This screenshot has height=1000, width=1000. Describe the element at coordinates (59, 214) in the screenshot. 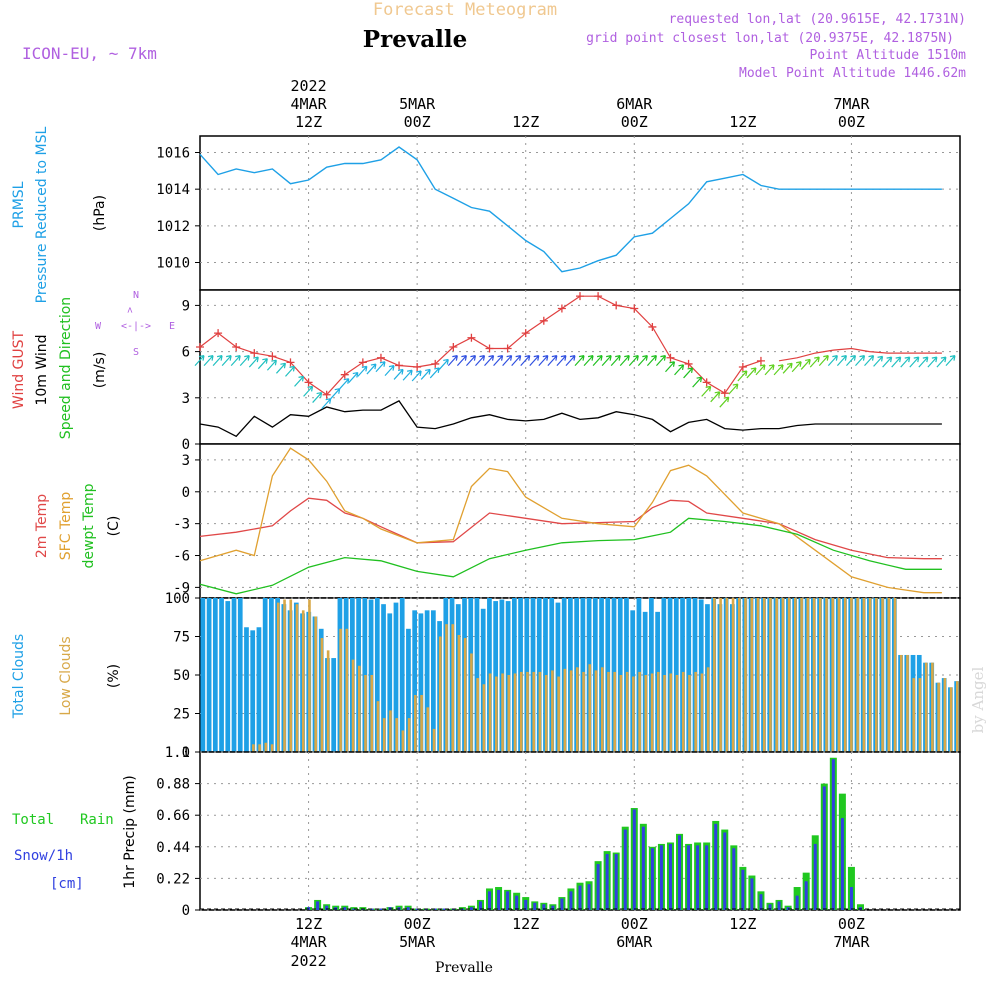

I see `pressure-labels: PRMSL Pressure Reduced to MSL (hPa)` at that location.